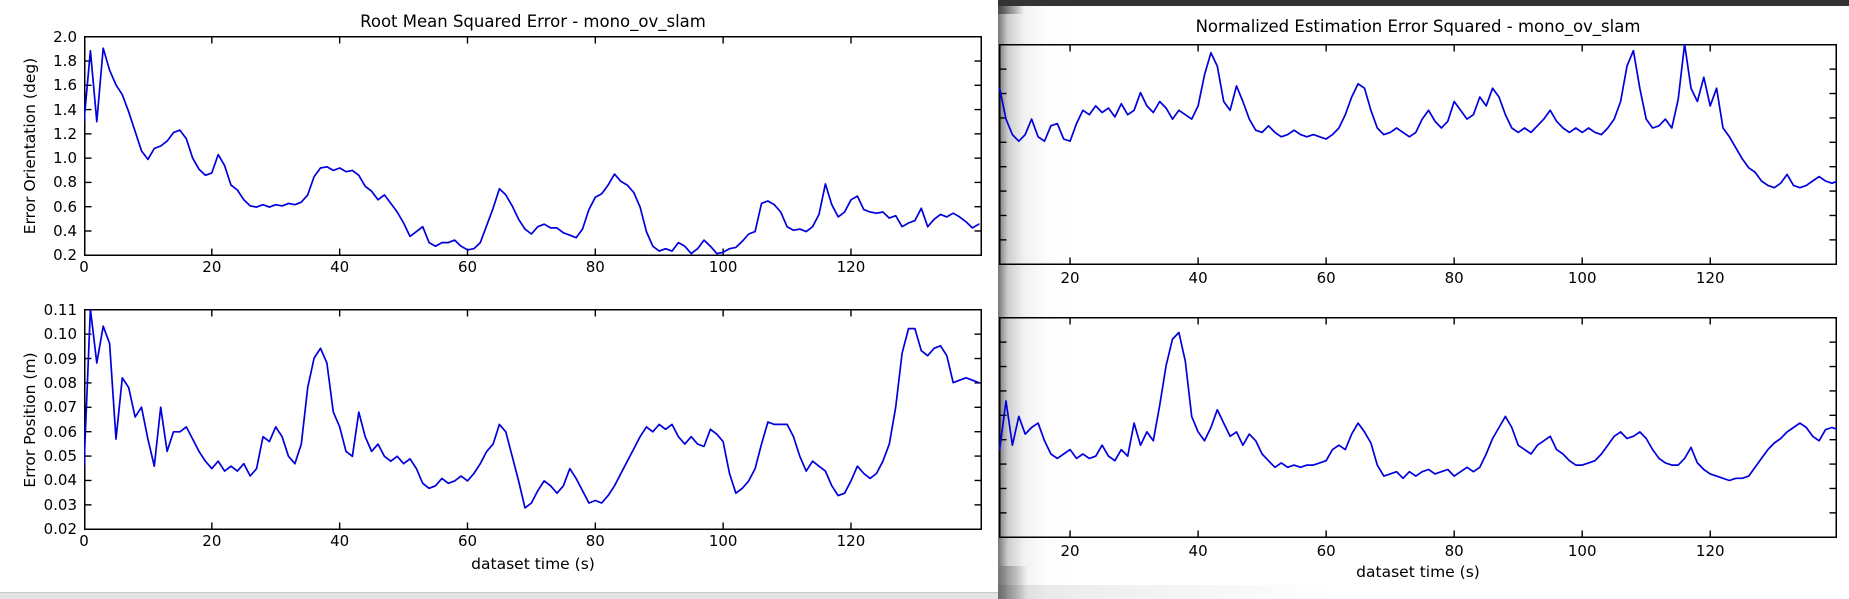 The height and width of the screenshot is (599, 1849). Describe the element at coordinates (60, 431) in the screenshot. I see `y-tick-label: 0.06` at that location.